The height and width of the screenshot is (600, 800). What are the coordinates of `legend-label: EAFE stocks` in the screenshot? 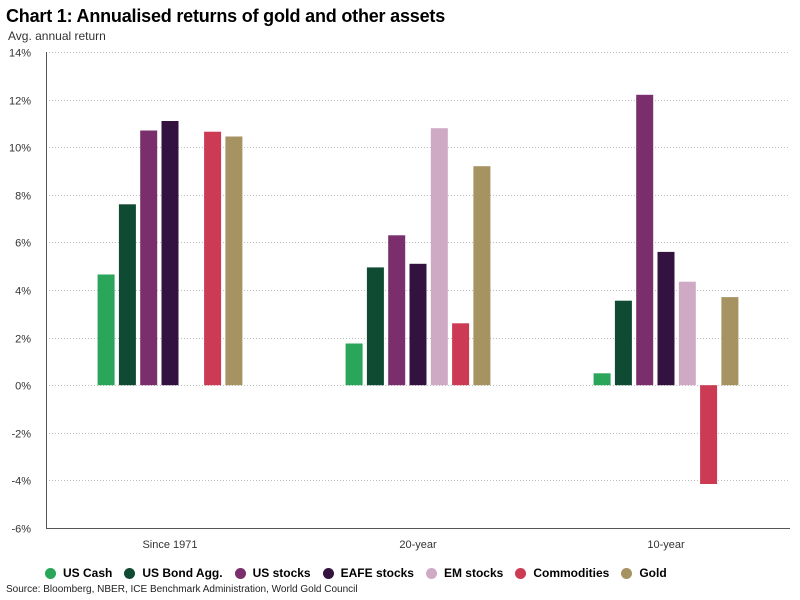 It's located at (377, 573).